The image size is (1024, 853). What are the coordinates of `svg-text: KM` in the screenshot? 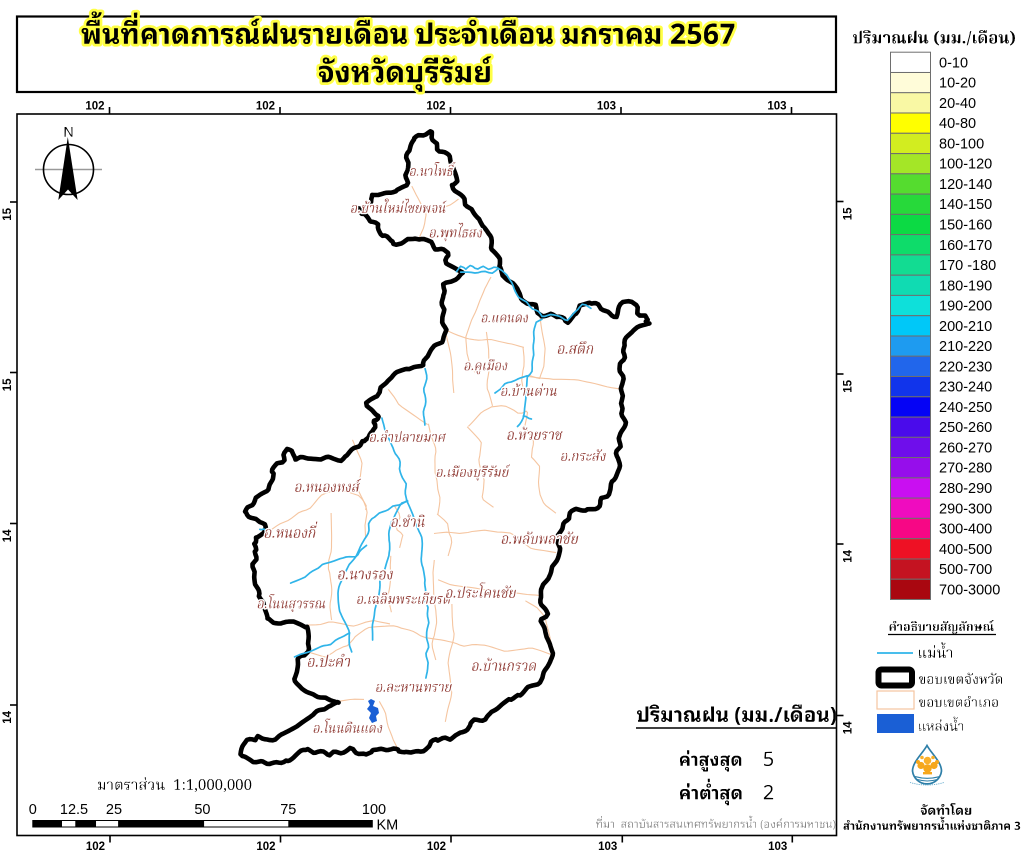 It's located at (388, 826).